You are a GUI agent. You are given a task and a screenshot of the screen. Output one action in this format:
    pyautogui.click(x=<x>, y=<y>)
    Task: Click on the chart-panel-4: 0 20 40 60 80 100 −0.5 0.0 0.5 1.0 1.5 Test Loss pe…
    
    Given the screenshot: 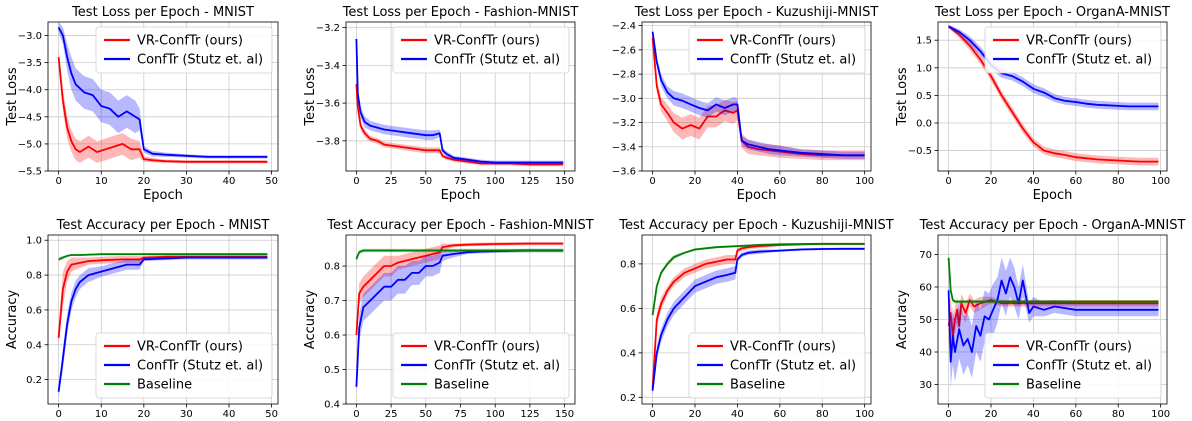 What is the action you would take?
    pyautogui.click(x=1032, y=104)
    